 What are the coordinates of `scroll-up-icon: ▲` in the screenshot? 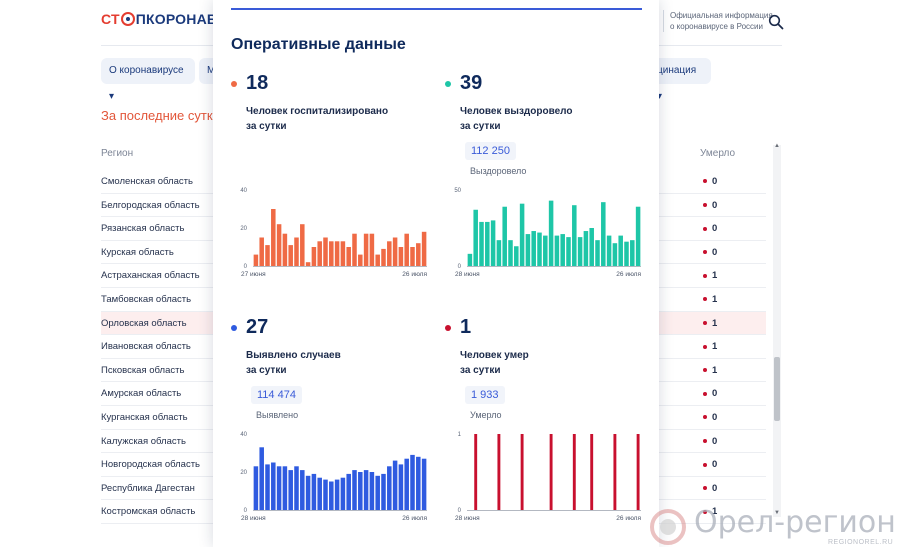 It's located at (777, 146).